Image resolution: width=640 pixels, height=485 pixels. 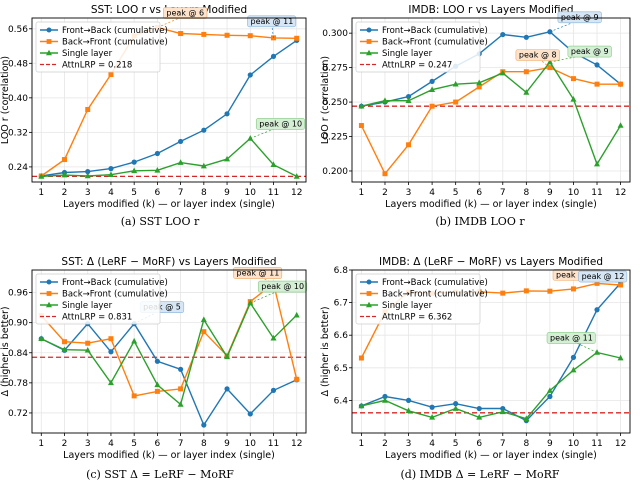 I want to click on y-tick-label: 0.48, so click(x=18, y=64).